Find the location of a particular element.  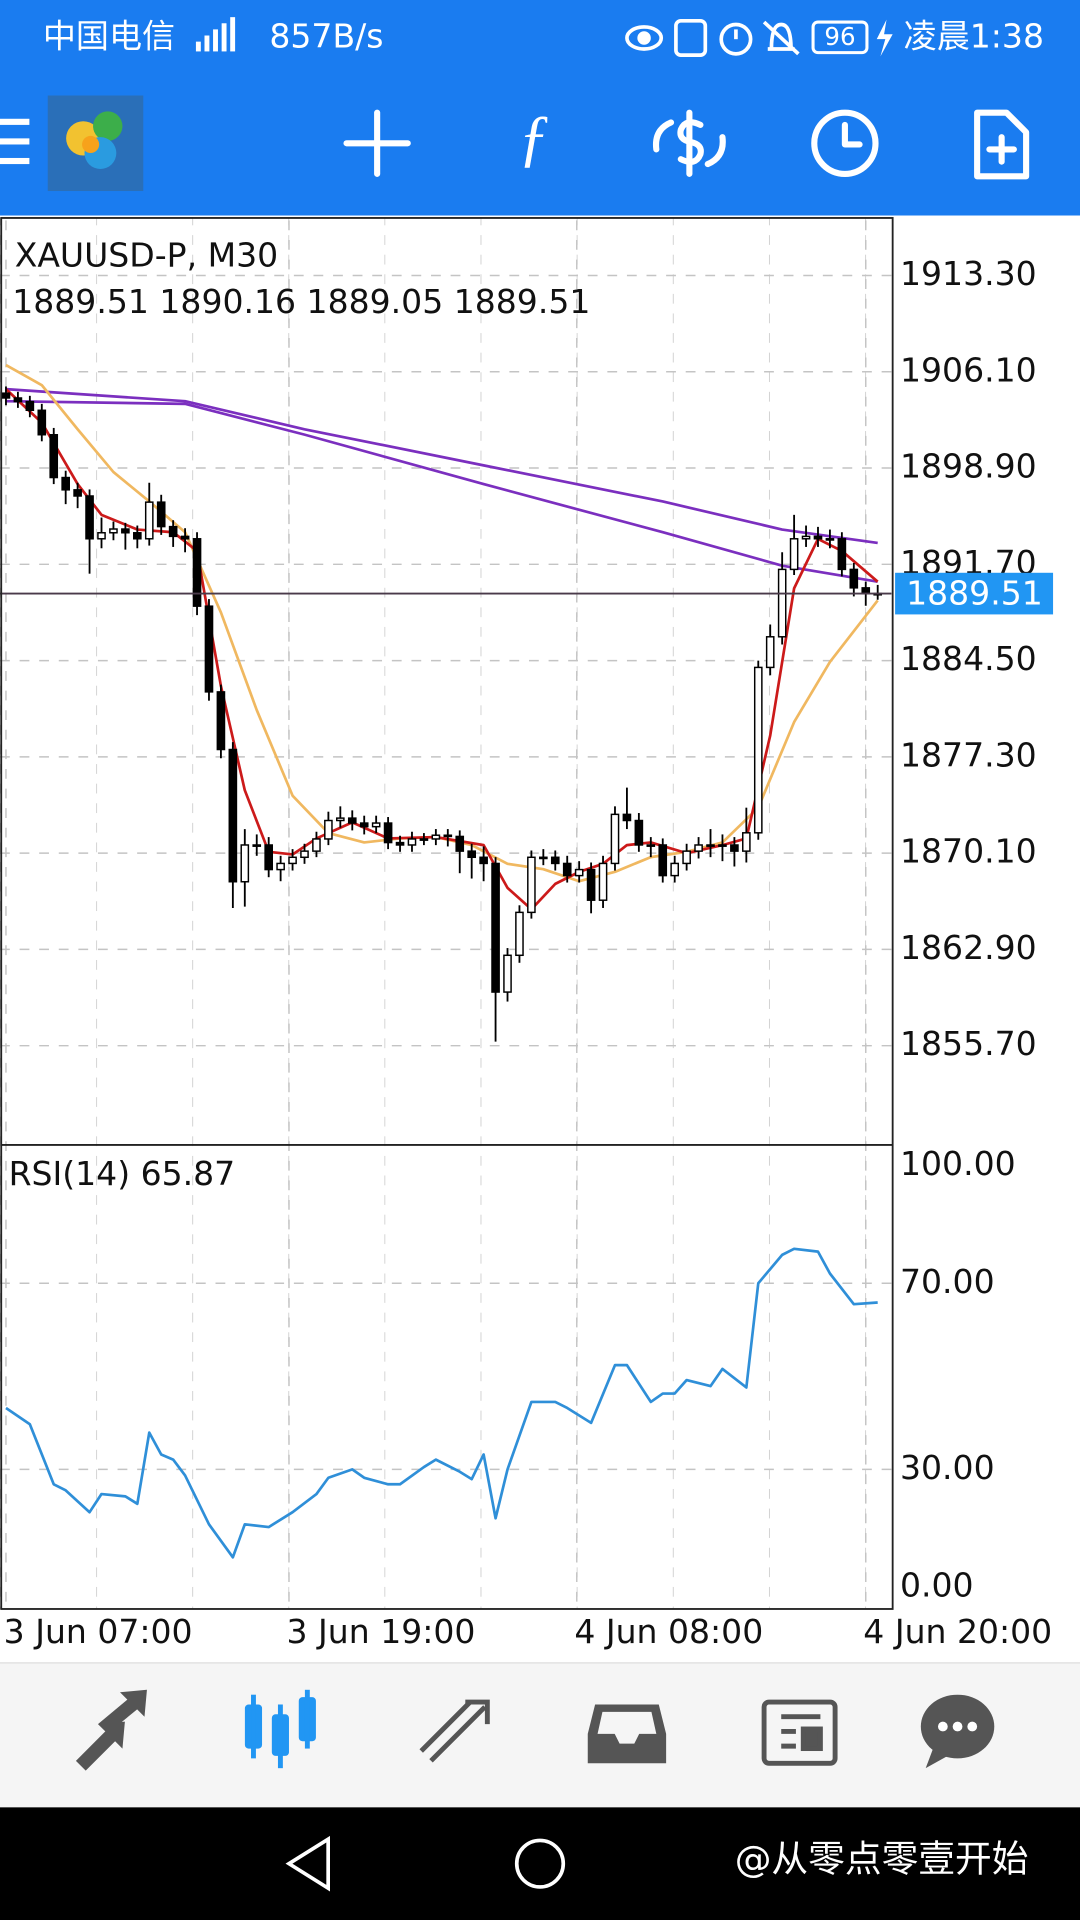

history-tab is located at coordinates (627, 1734).